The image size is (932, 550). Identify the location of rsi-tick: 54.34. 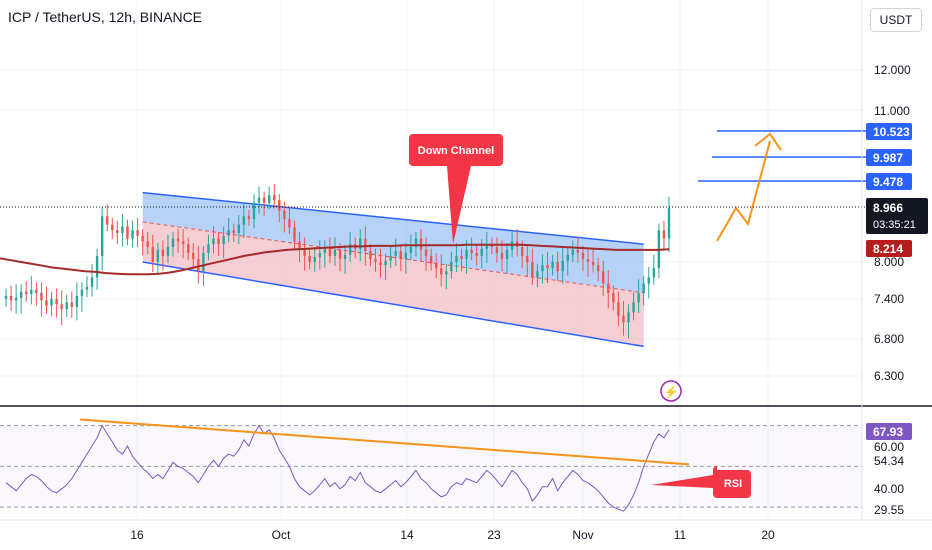
(889, 461).